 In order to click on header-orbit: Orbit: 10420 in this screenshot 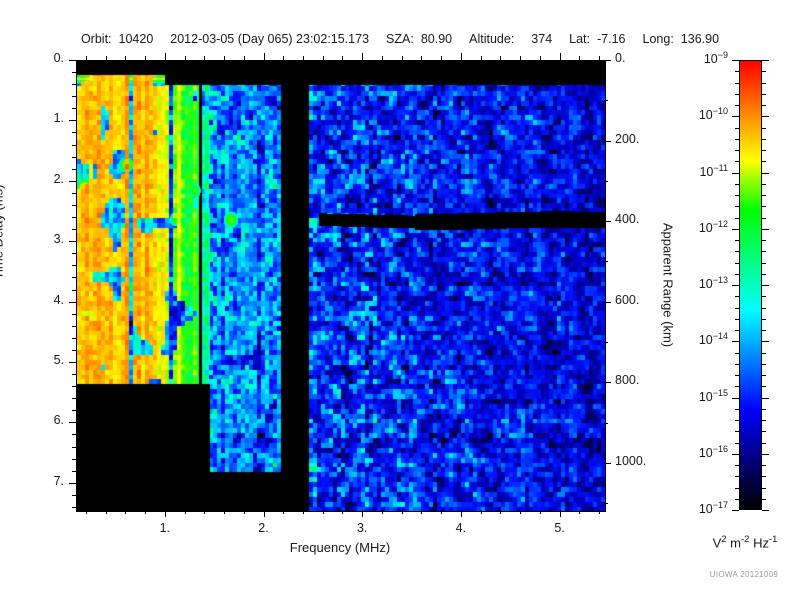, I will do `click(117, 39)`.